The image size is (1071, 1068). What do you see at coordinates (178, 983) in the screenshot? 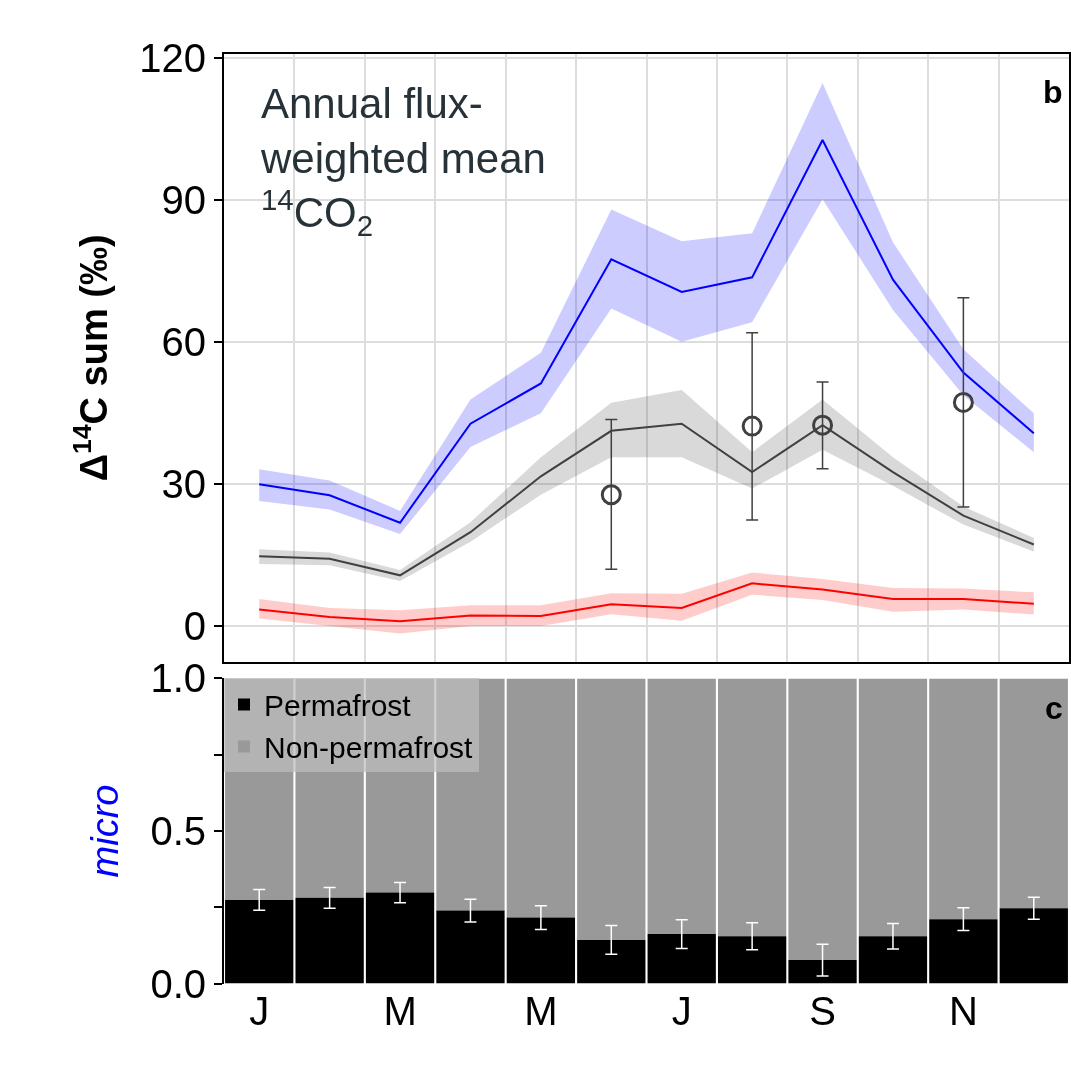
I see `y-tick-label: 0.0` at bounding box center [178, 983].